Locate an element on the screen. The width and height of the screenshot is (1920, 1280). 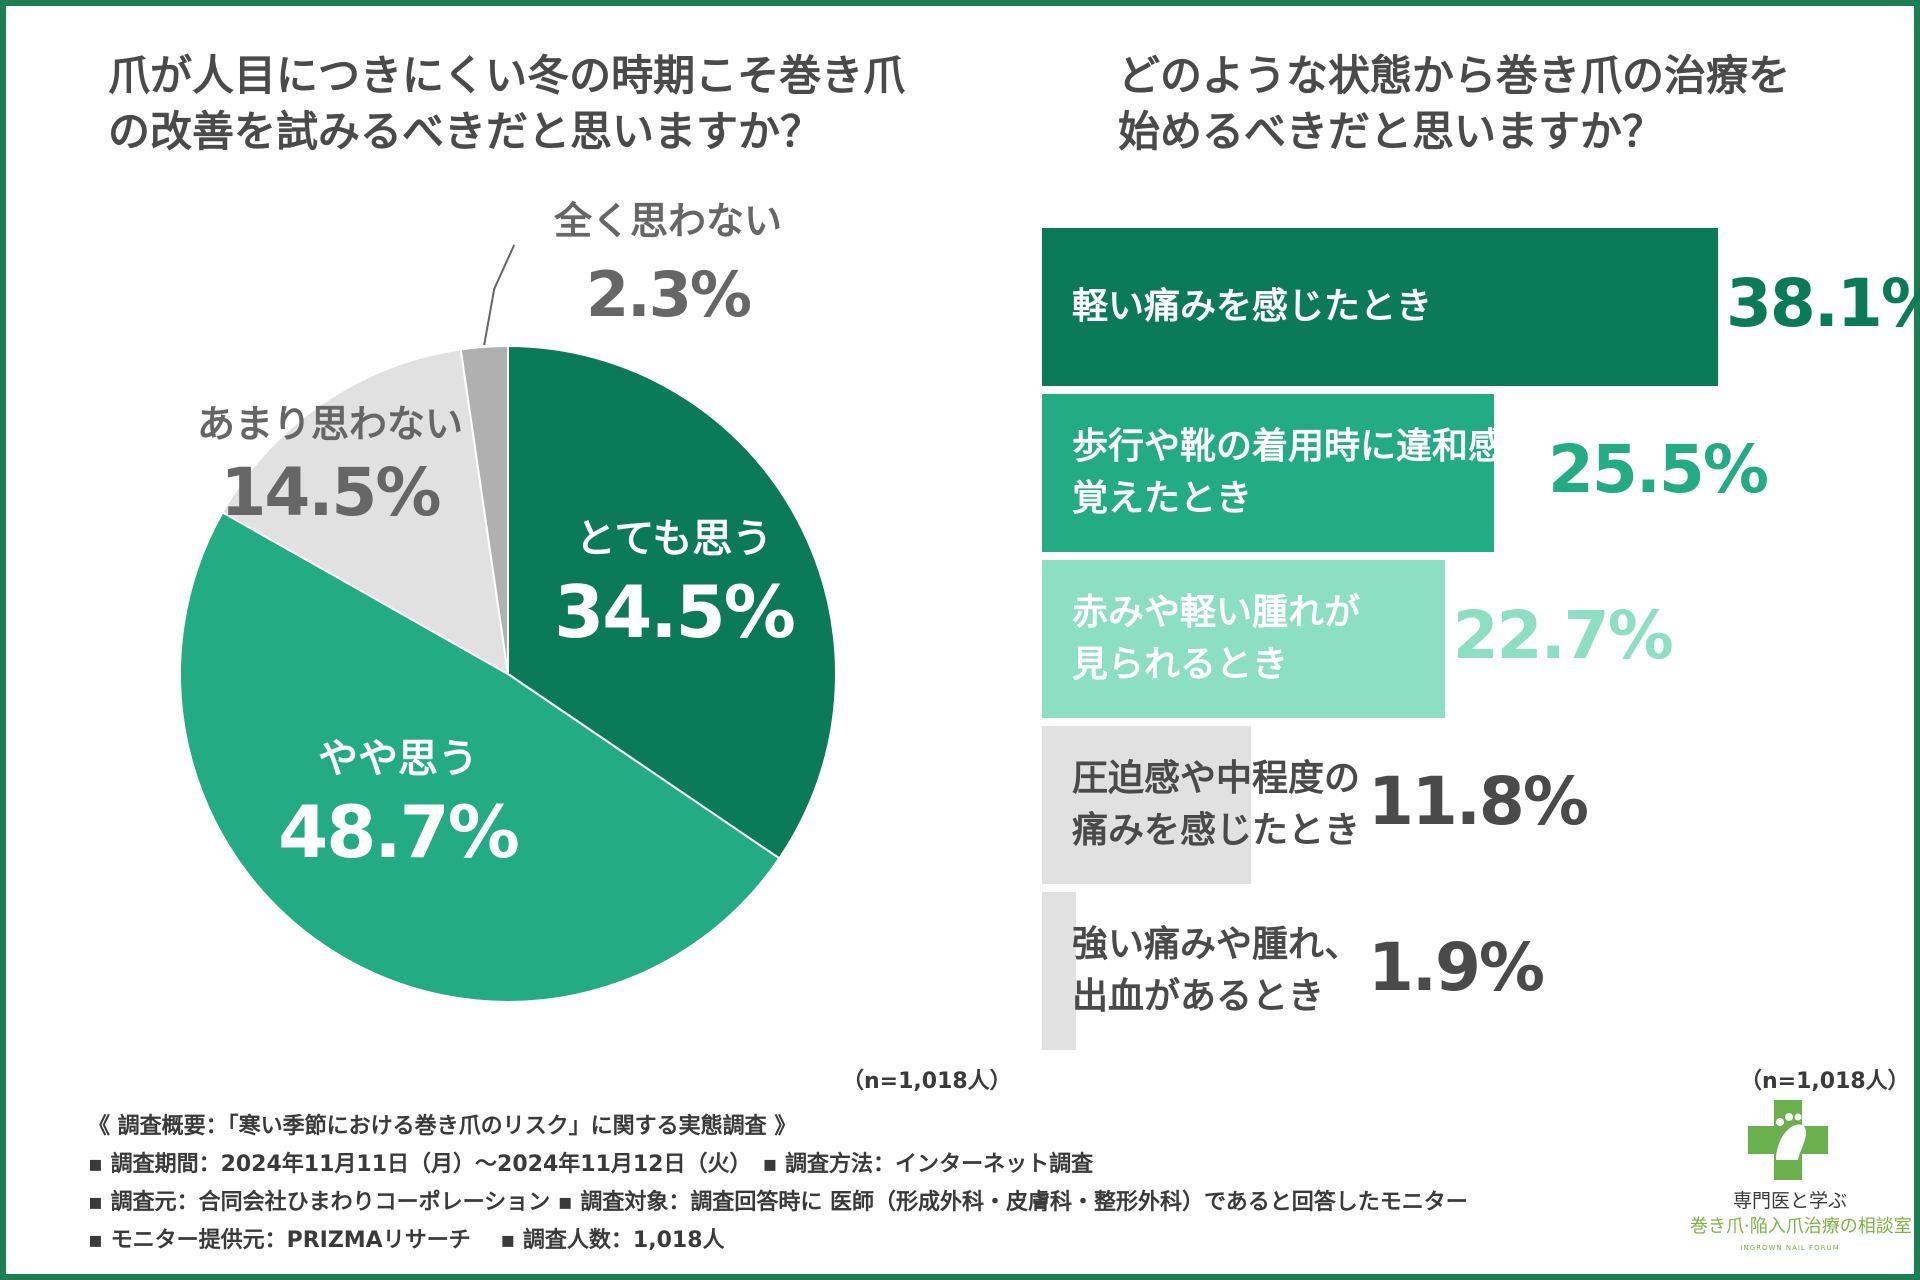
bar-chart-title: どのような状態から巻き爪の治療を 始めるべきだと思いますか？ is located at coordinates (1468, 104).